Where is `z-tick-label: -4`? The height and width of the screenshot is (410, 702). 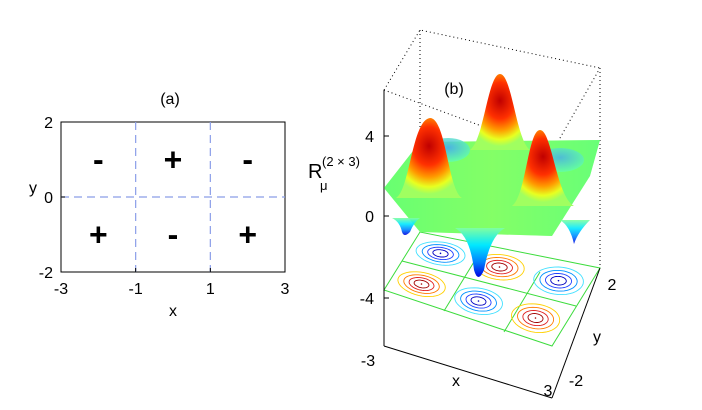 z-tick-label: -4 is located at coordinates (367, 299).